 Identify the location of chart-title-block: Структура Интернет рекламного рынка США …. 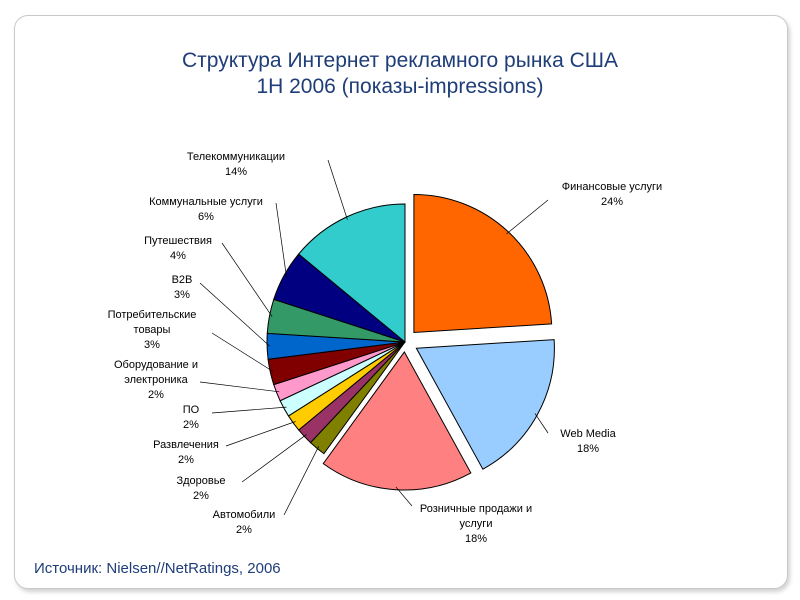
(400, 74).